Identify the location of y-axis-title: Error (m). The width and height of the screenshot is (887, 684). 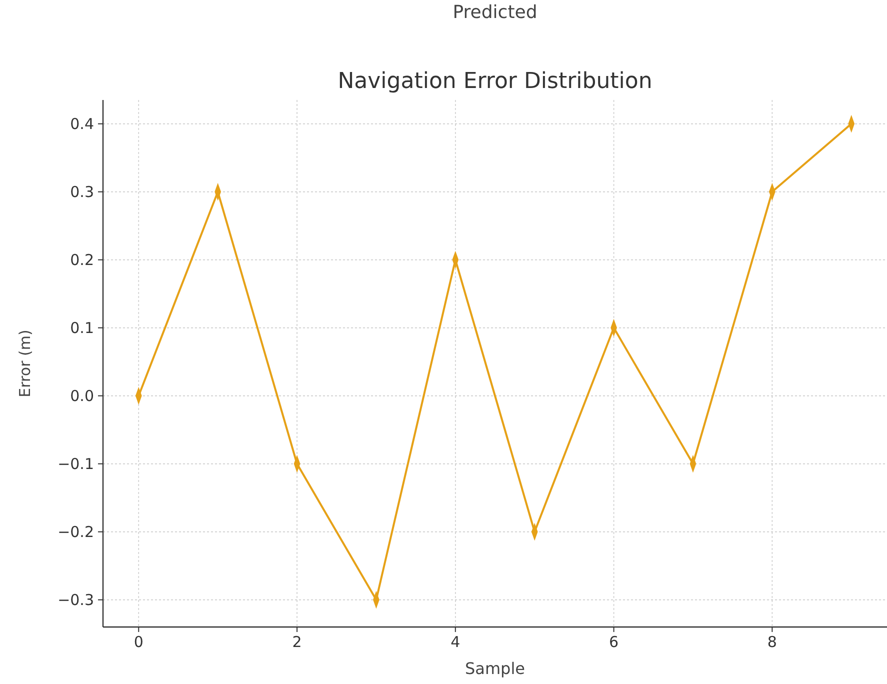
(25, 364).